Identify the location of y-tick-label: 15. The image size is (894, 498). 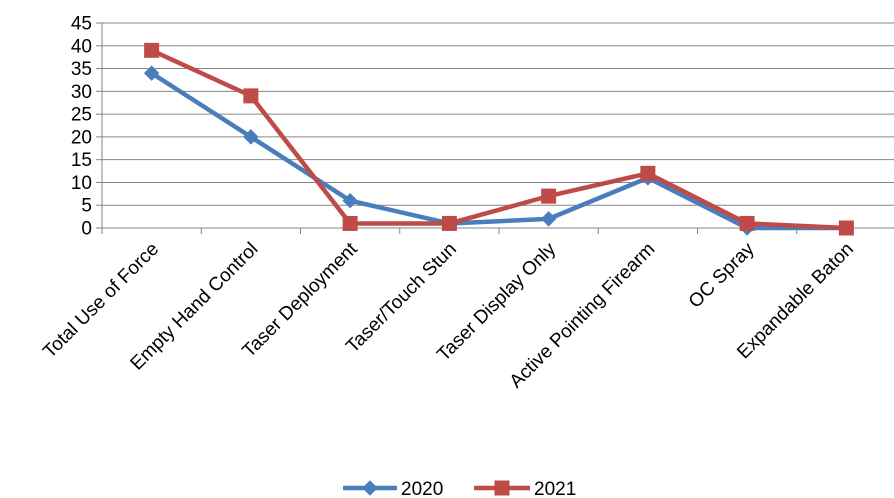
(81, 160).